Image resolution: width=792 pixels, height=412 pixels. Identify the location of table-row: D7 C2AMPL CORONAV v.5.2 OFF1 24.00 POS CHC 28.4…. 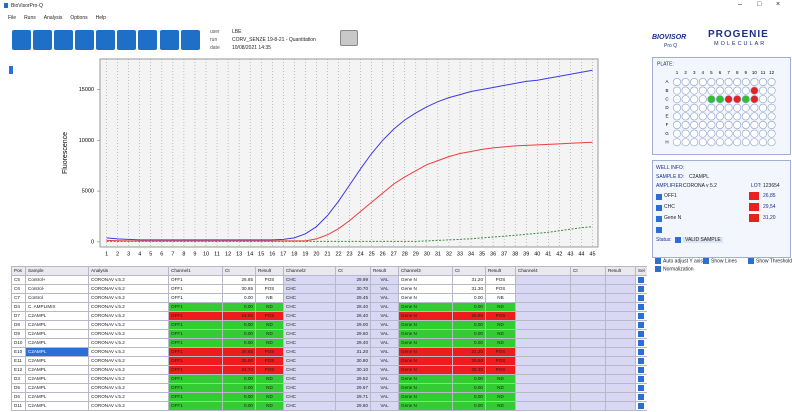
(329, 316).